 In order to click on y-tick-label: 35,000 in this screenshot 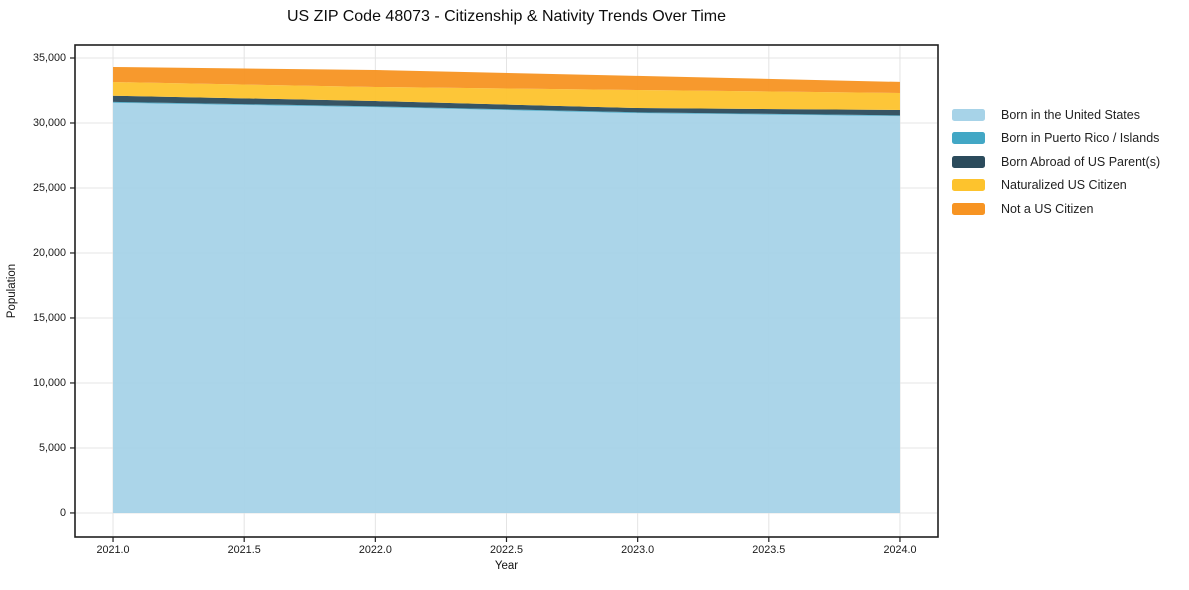, I will do `click(49, 57)`.